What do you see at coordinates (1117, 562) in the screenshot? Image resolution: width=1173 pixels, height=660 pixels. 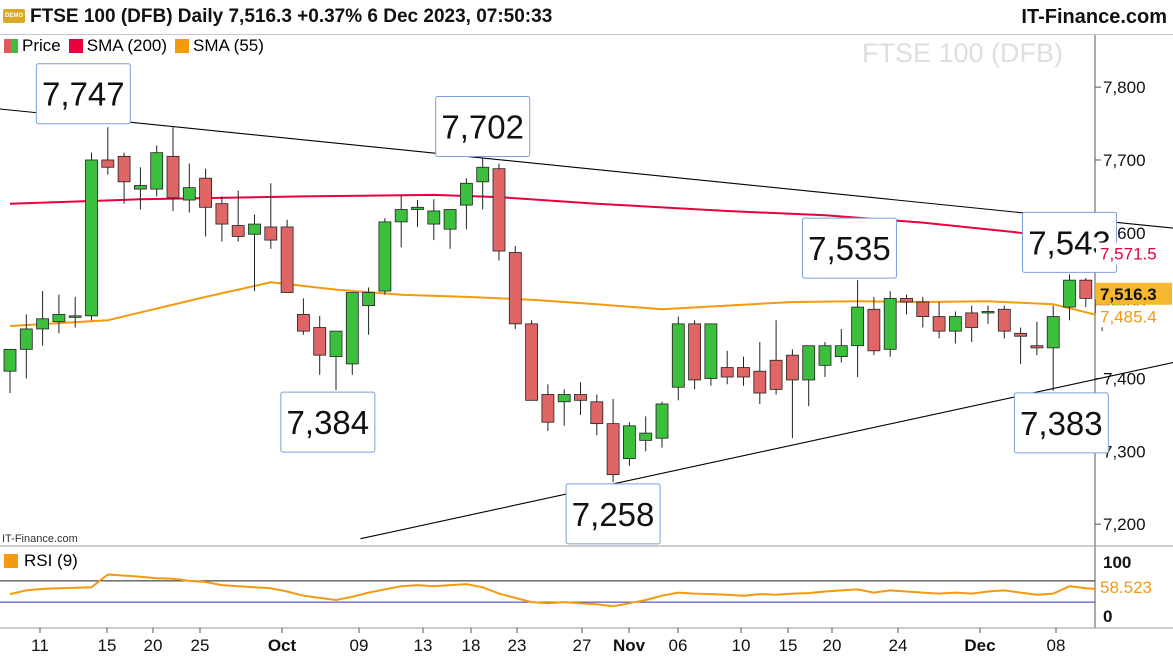 I see `rsi-tick-label: 100` at bounding box center [1117, 562].